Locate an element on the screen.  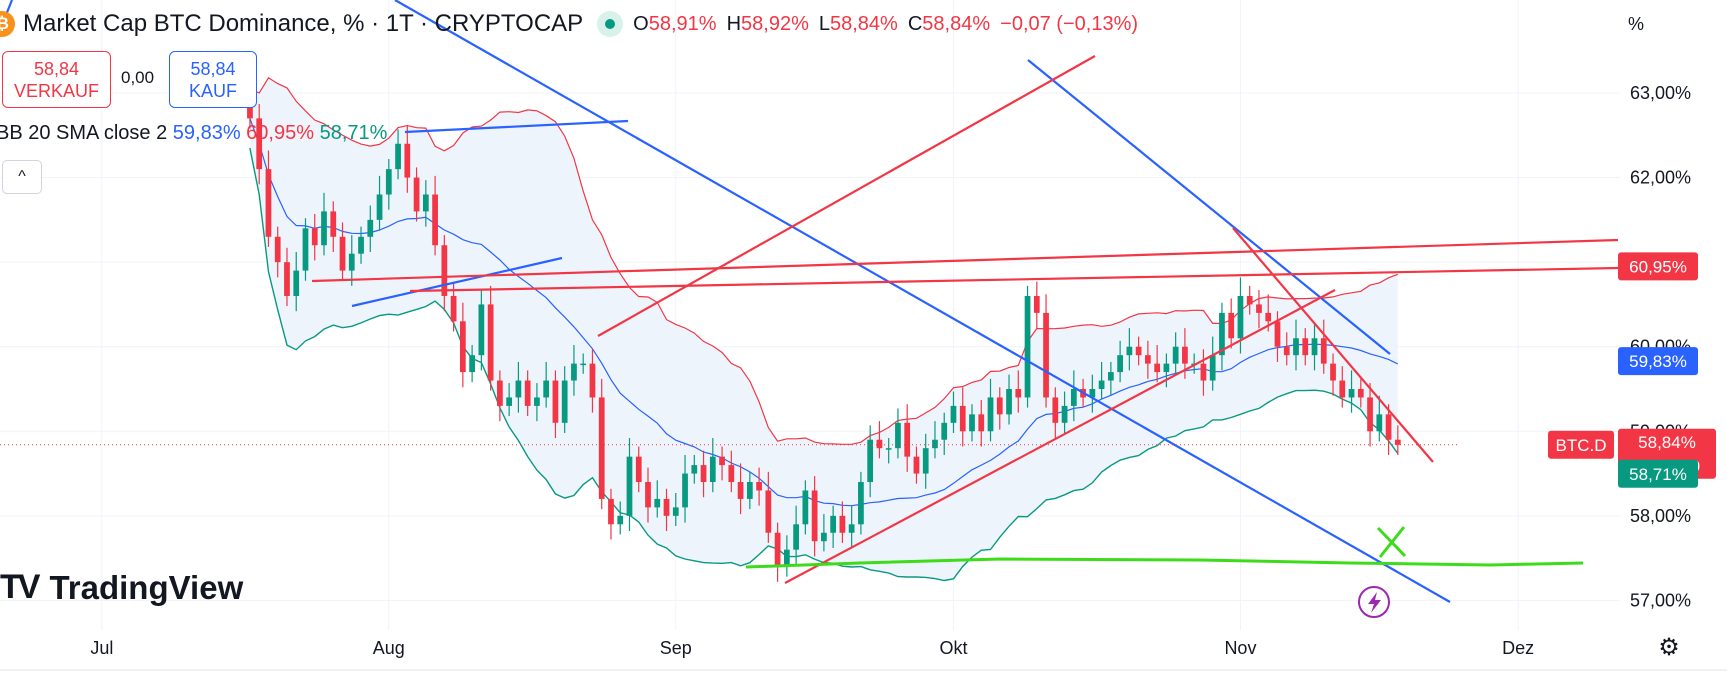
sell-button: 58,84 VERKAUF is located at coordinates (56, 79).